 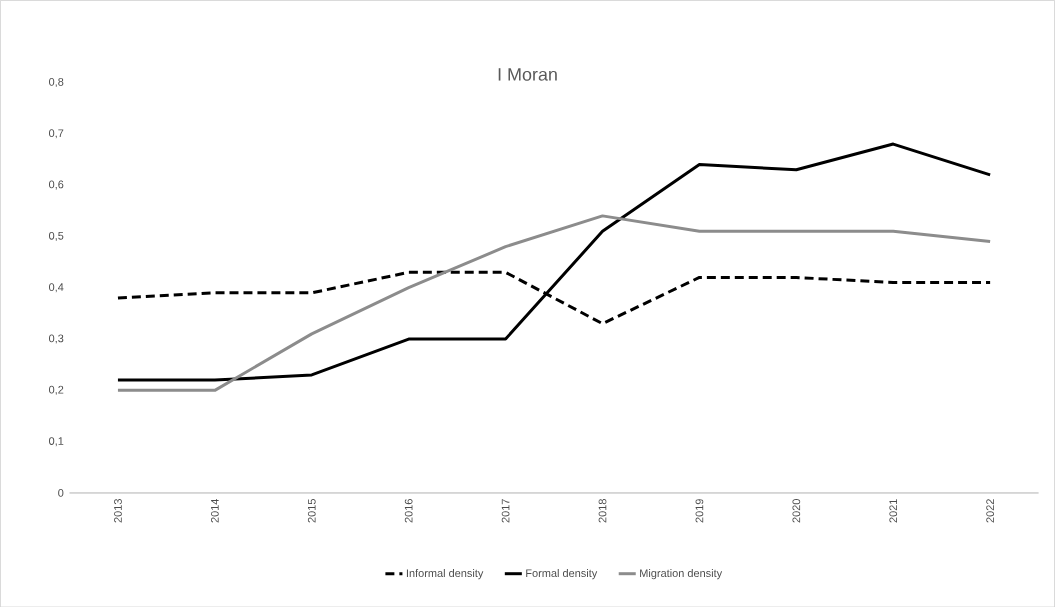 What do you see at coordinates (214, 510) in the screenshot?
I see `x-tick-label: 2014` at bounding box center [214, 510].